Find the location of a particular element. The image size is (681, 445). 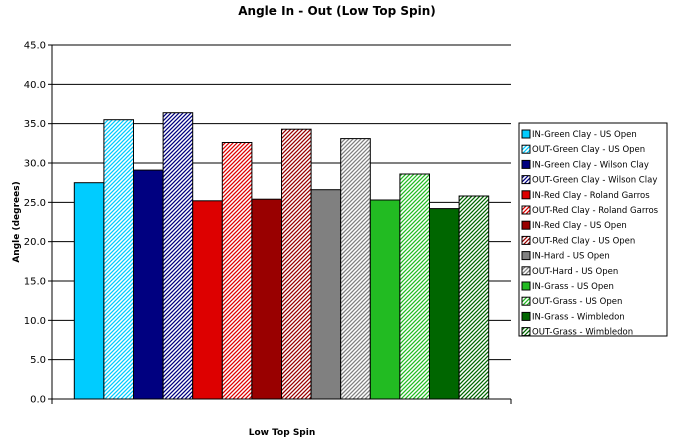

legend-label: IN-Hard - US Open is located at coordinates (571, 257).